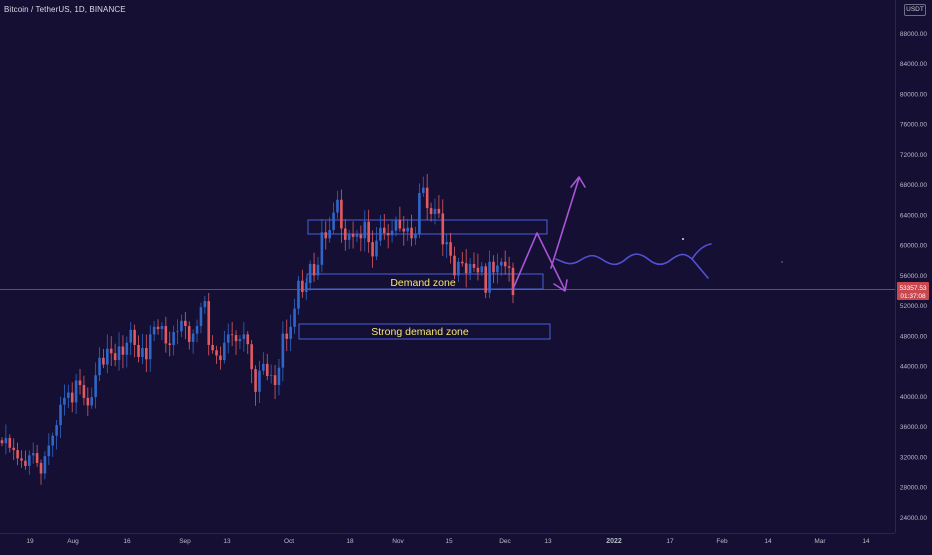 Image resolution: width=932 pixels, height=555 pixels. Describe the element at coordinates (913, 306) in the screenshot. I see `price-tick-label: 52000.00` at that location.